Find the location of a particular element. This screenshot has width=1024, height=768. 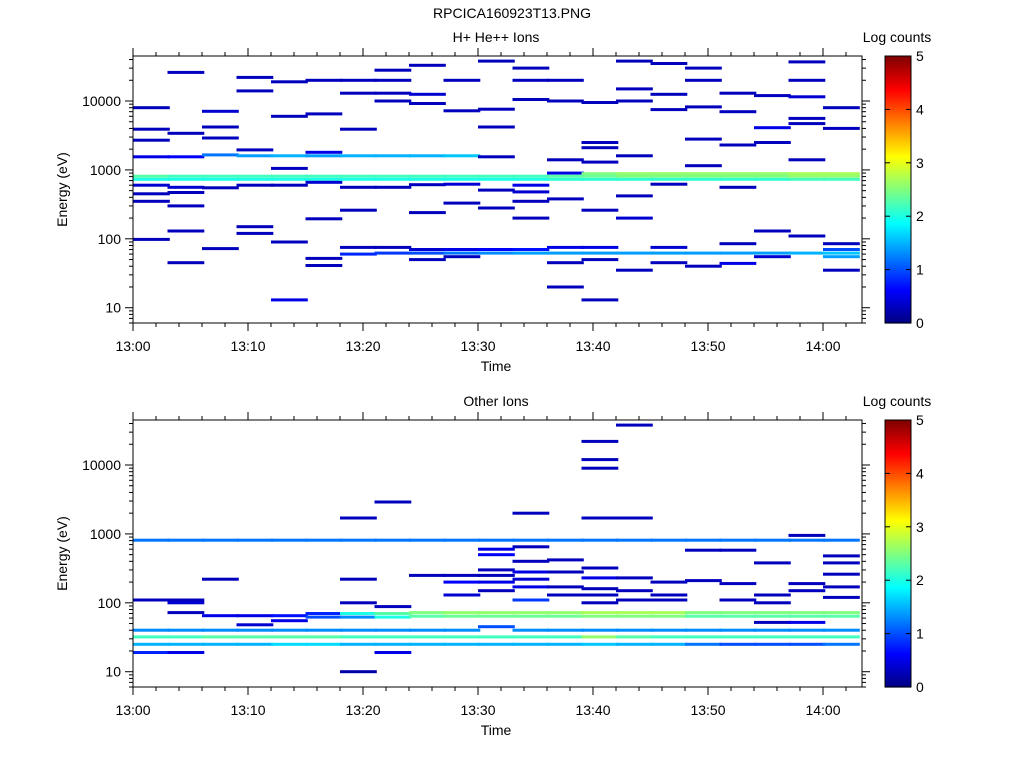

x-tick-label: 13:20 is located at coordinates (362, 710).